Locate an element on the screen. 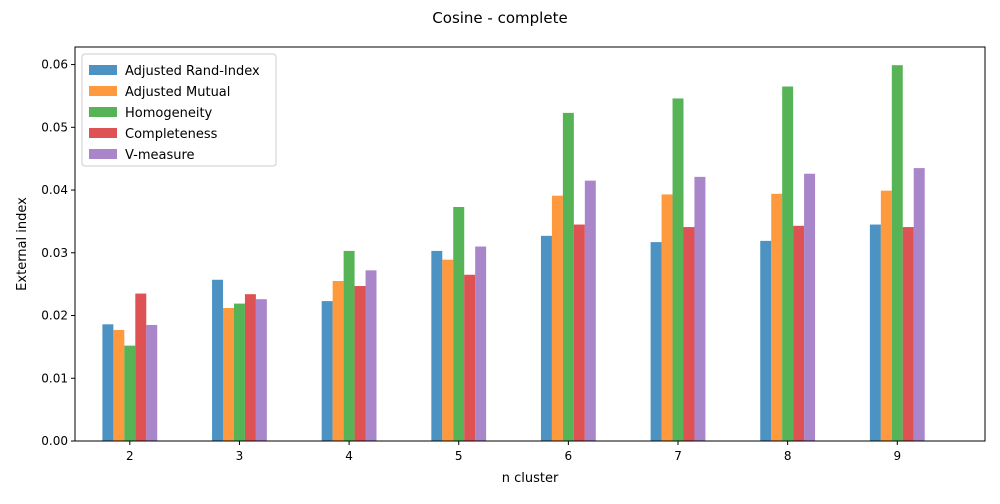 The height and width of the screenshot is (504, 1000). y-tick-label: 0.03 is located at coordinates (54, 253).